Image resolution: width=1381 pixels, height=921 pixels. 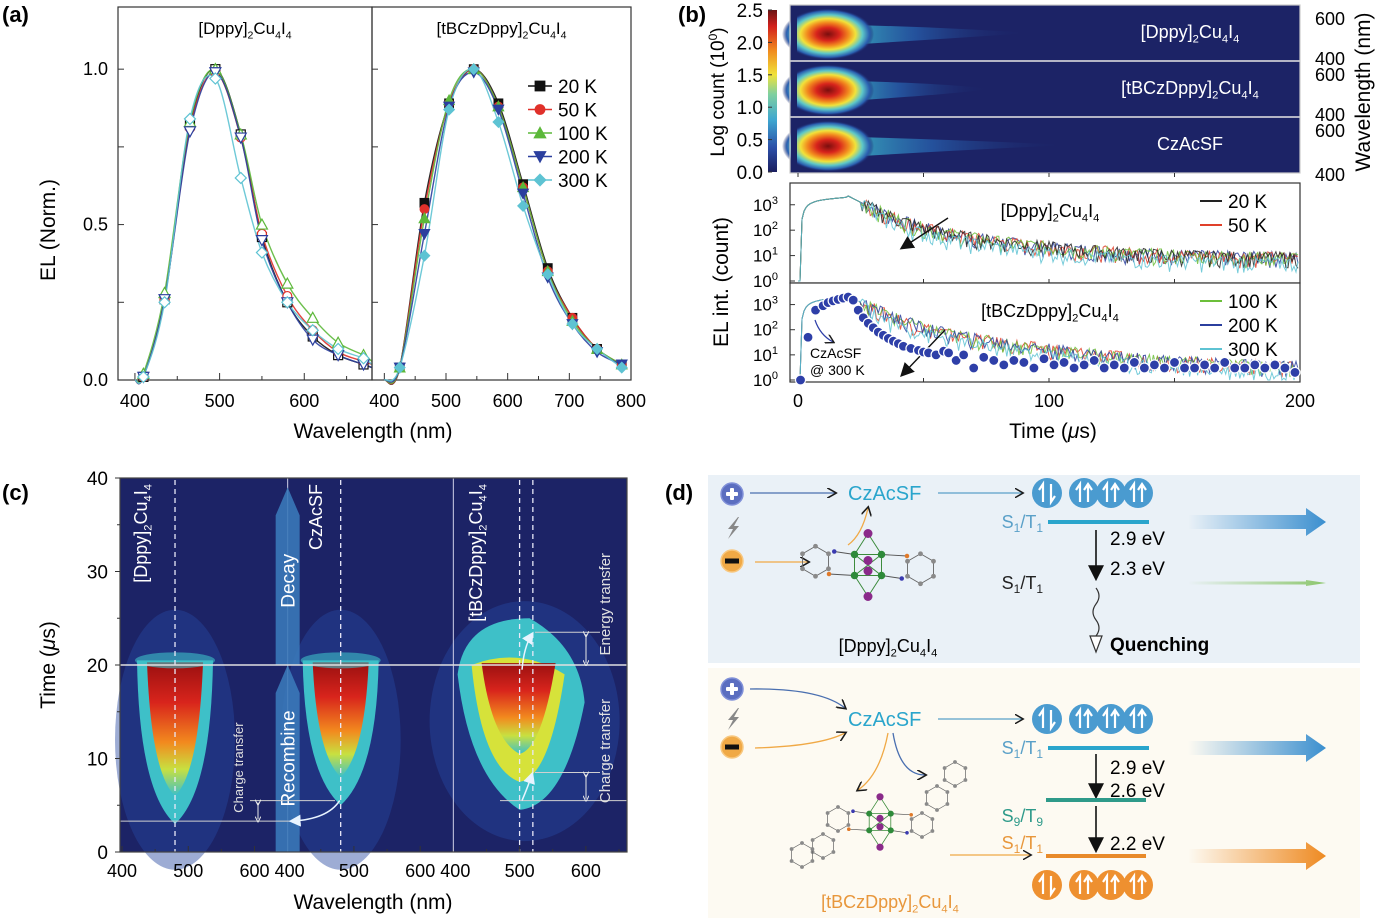 I want to click on right-axis-title: Wavelength (nm), so click(x=1363, y=91).